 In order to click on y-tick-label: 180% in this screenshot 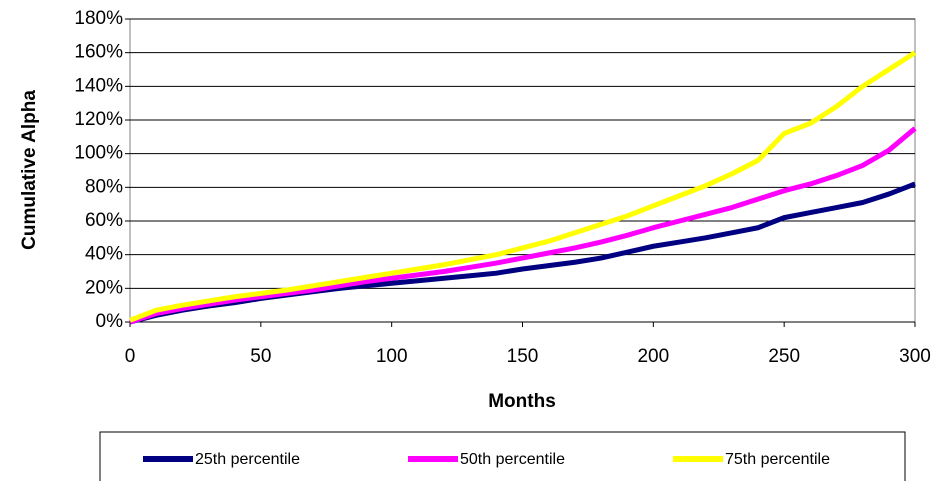, I will do `click(98, 18)`.